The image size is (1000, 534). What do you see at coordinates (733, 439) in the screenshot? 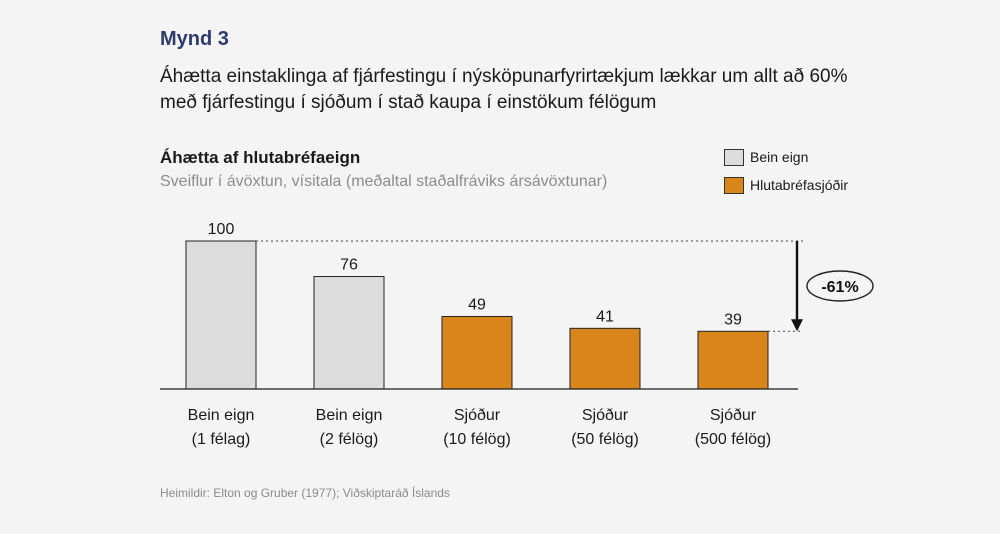
I see `category-label: (500 félög)` at bounding box center [733, 439].